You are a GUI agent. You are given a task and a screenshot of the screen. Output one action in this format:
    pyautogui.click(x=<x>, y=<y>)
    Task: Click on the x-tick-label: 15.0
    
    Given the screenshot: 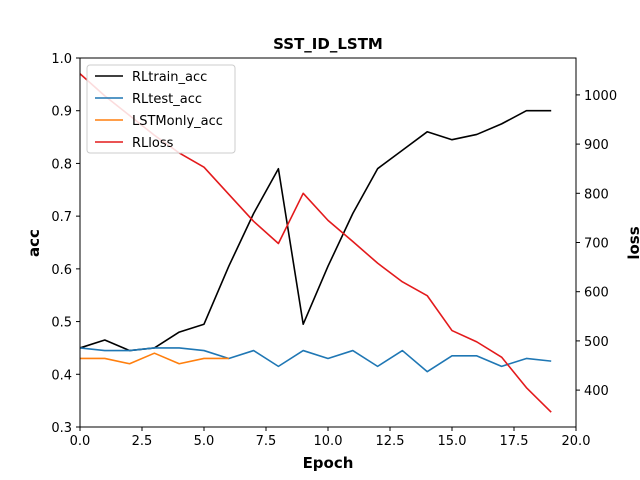 What is the action you would take?
    pyautogui.click(x=452, y=441)
    